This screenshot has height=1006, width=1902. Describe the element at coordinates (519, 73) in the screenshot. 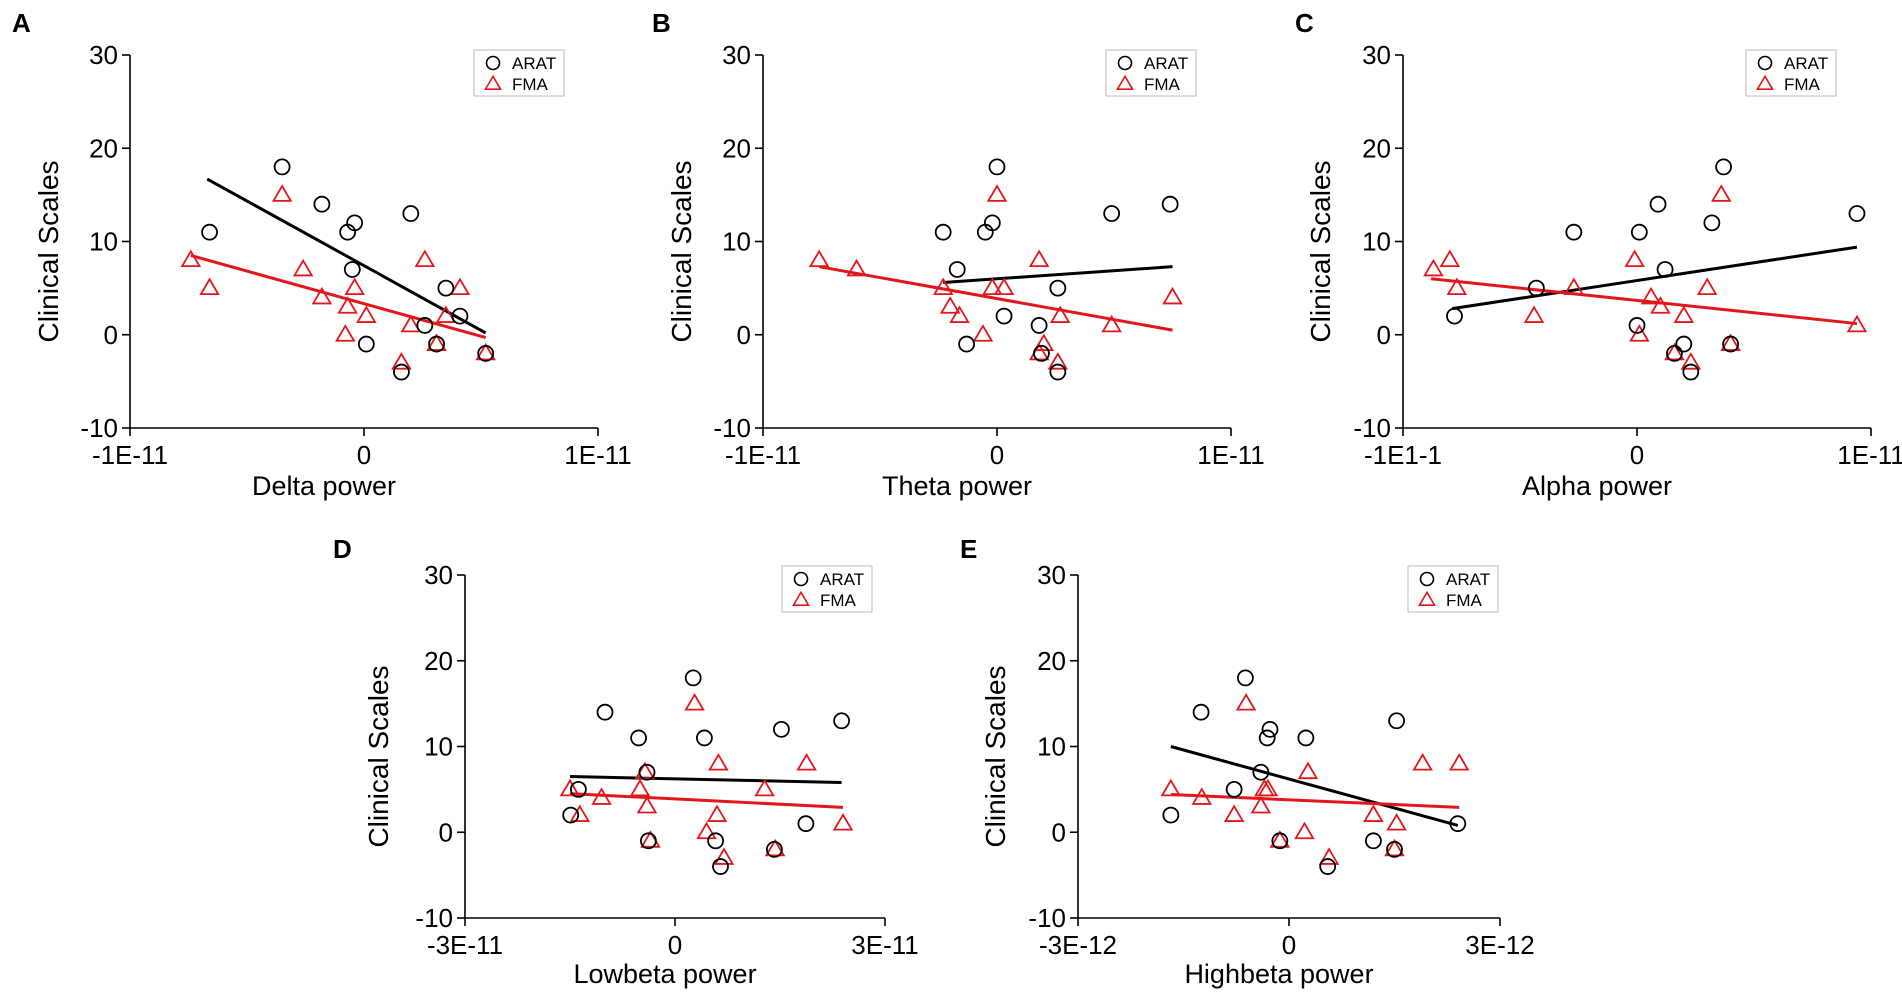

I see `legend: ARAT FMA` at that location.